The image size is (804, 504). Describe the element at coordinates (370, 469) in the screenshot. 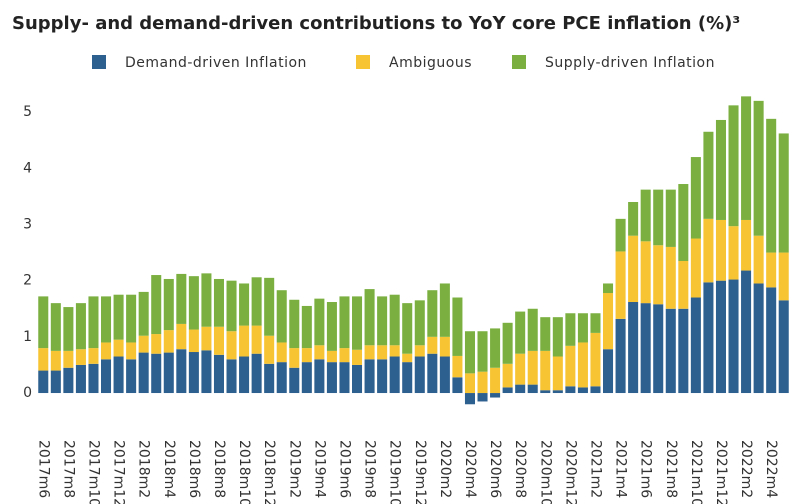

I see `x-tick-label: 2019m8` at that location.